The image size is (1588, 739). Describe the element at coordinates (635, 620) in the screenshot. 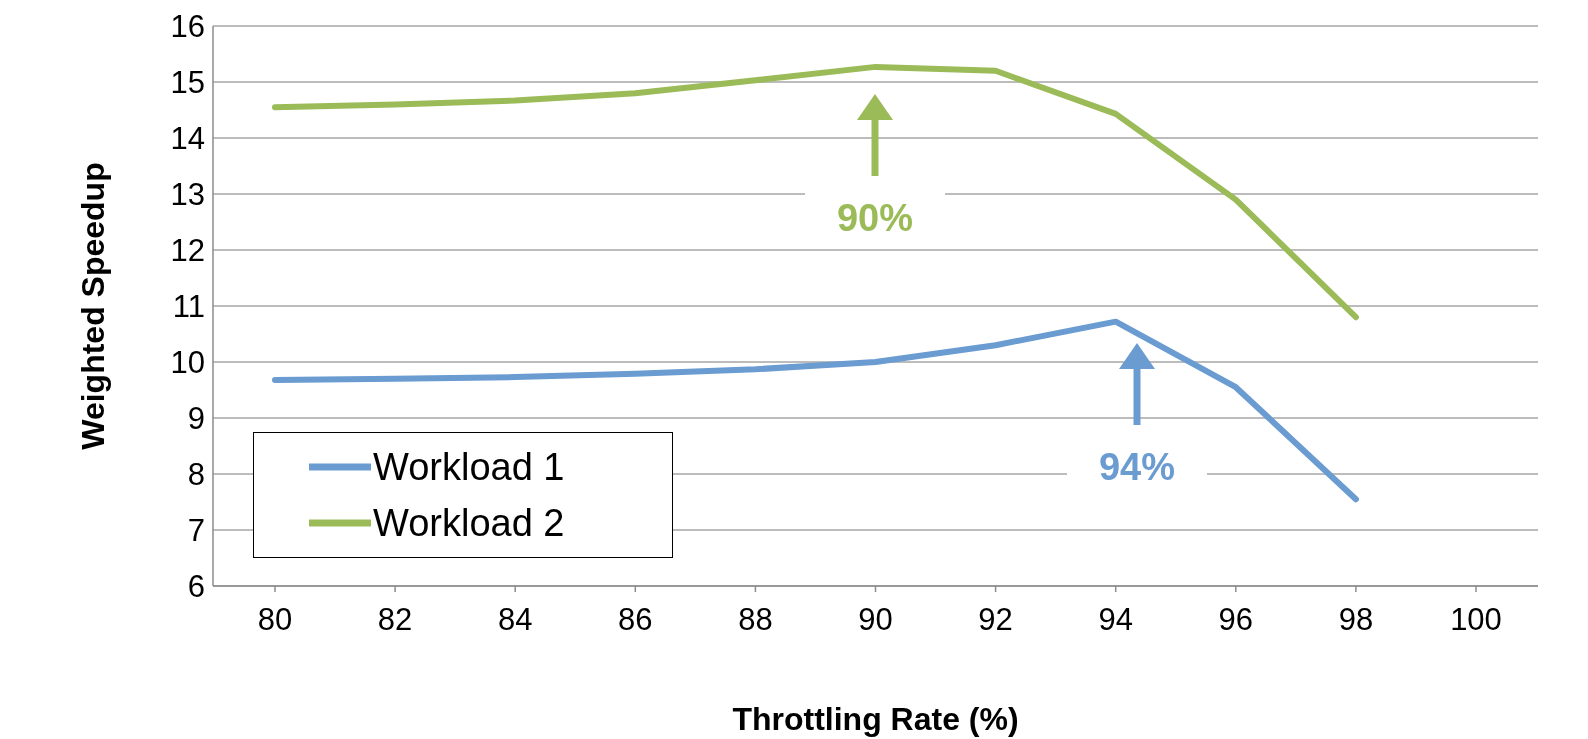

I see `x-tick-label: 86` at that location.